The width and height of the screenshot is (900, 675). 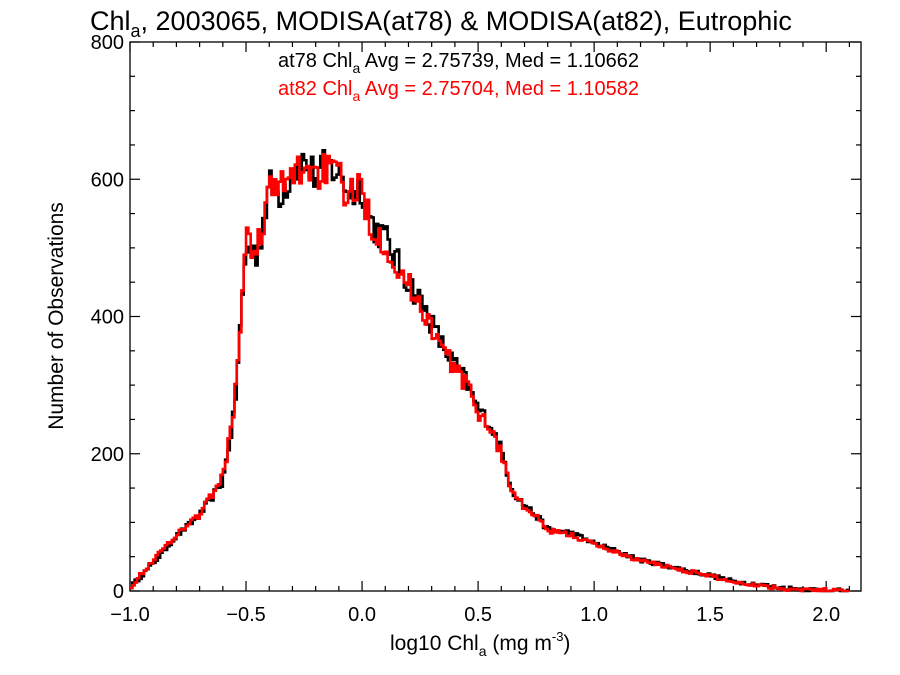 What do you see at coordinates (357, 96) in the screenshot?
I see `stat-at82-sub: a` at bounding box center [357, 96].